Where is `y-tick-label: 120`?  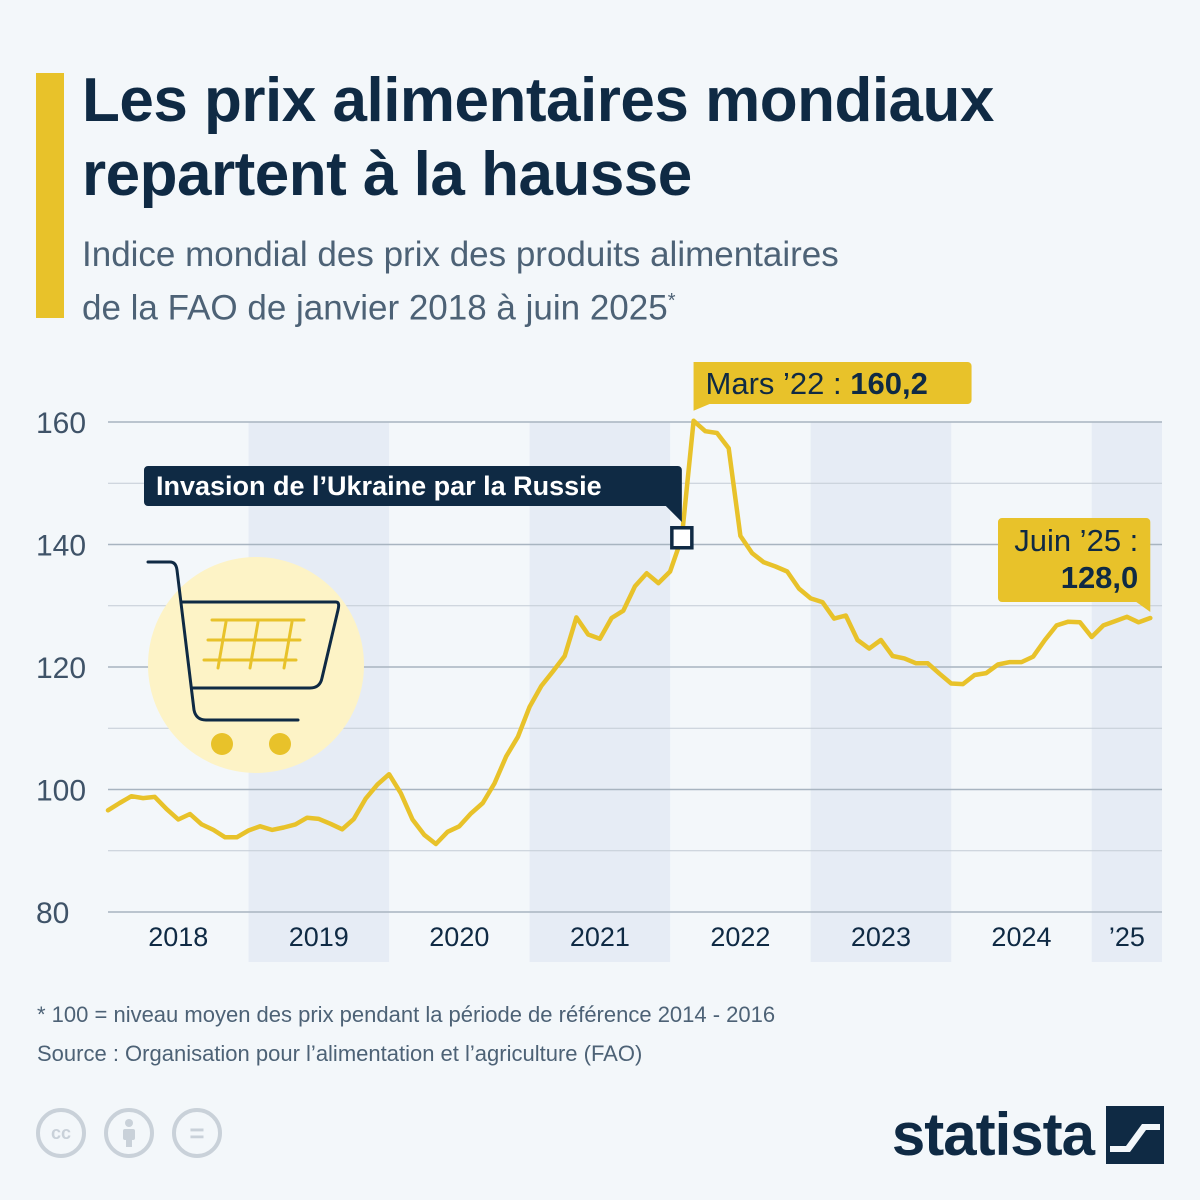 y-tick-label: 120 is located at coordinates (61, 668).